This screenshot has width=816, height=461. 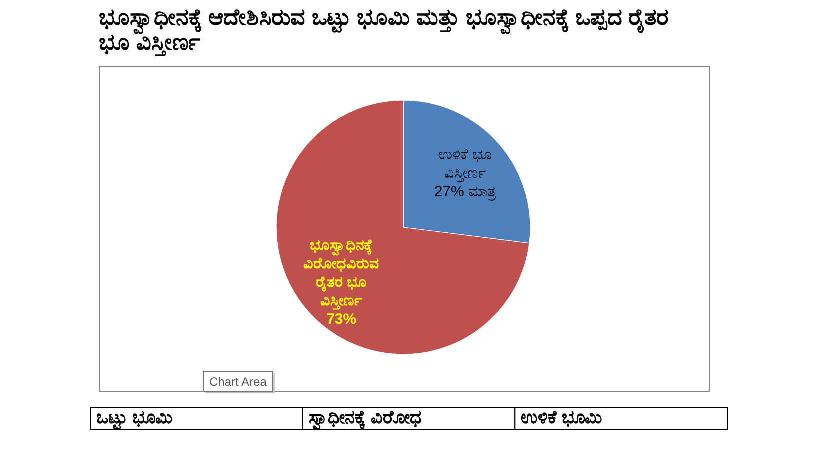 I want to click on data-label: 73%, so click(x=341, y=319).